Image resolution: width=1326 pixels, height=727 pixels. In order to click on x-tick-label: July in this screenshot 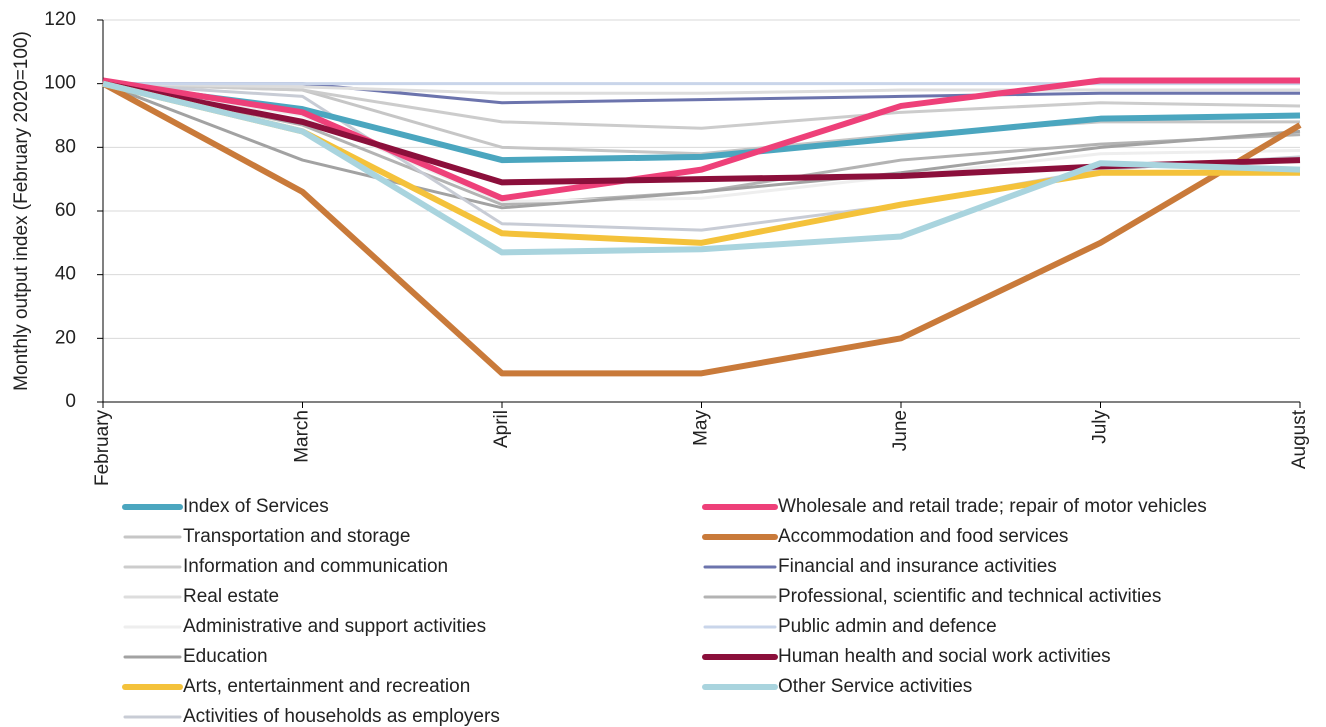, I will do `click(1100, 427)`.